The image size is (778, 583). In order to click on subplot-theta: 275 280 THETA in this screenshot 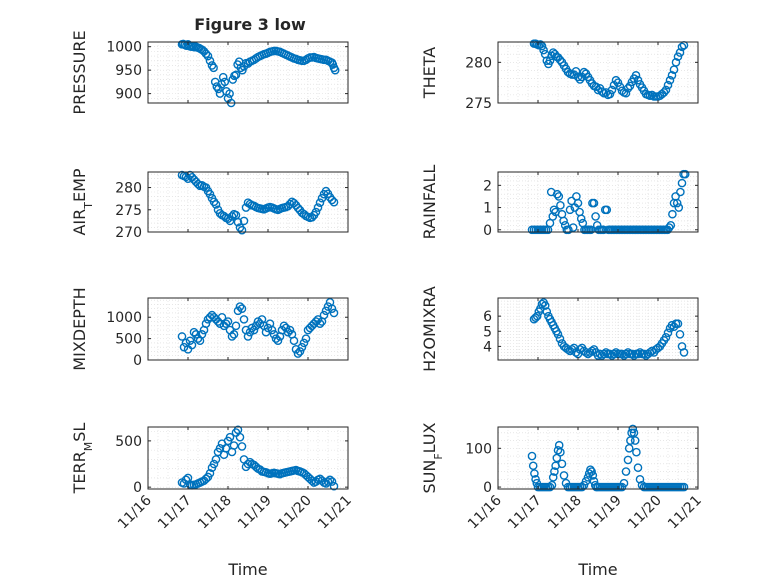, I will do `click(559, 75)`.